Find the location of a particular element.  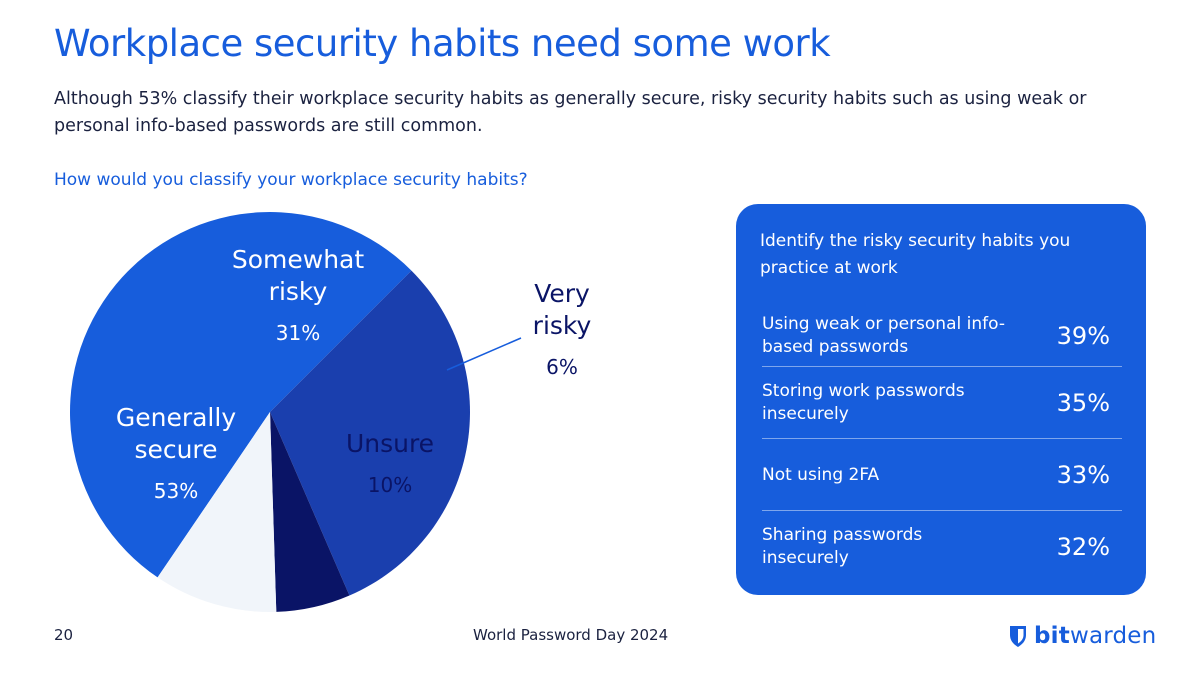

habit-row: Sharing passwords insecurely 32% is located at coordinates (942, 546).